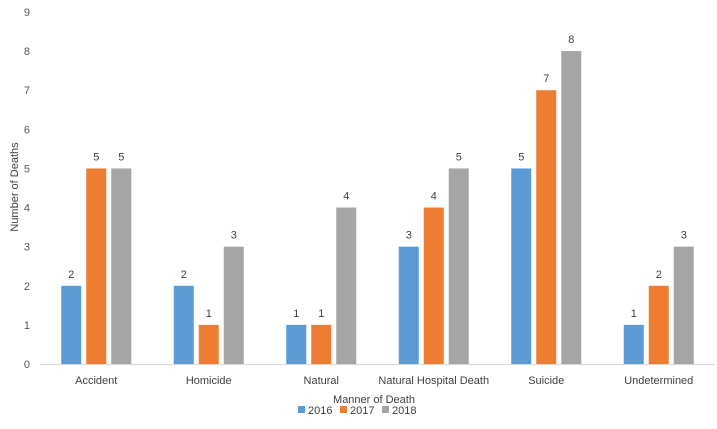  I want to click on bar-2016-homicide, so click(183, 324).